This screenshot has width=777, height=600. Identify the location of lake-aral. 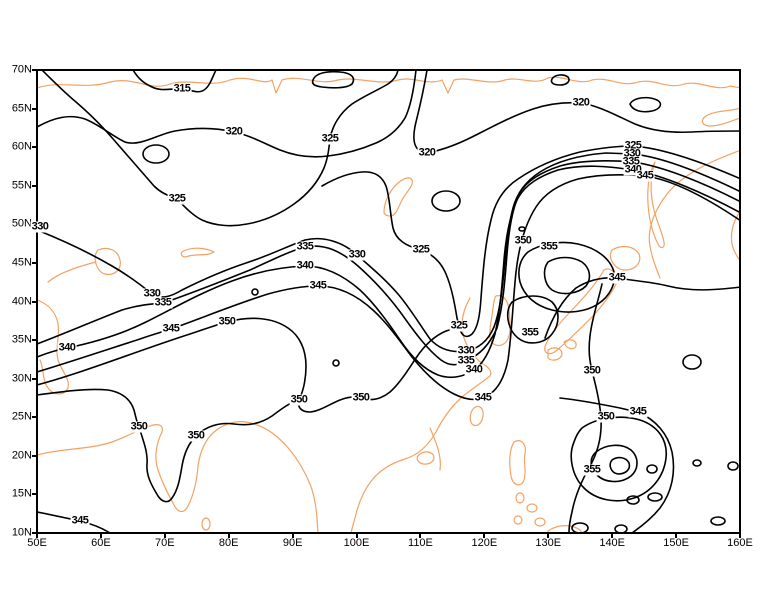
(107, 261).